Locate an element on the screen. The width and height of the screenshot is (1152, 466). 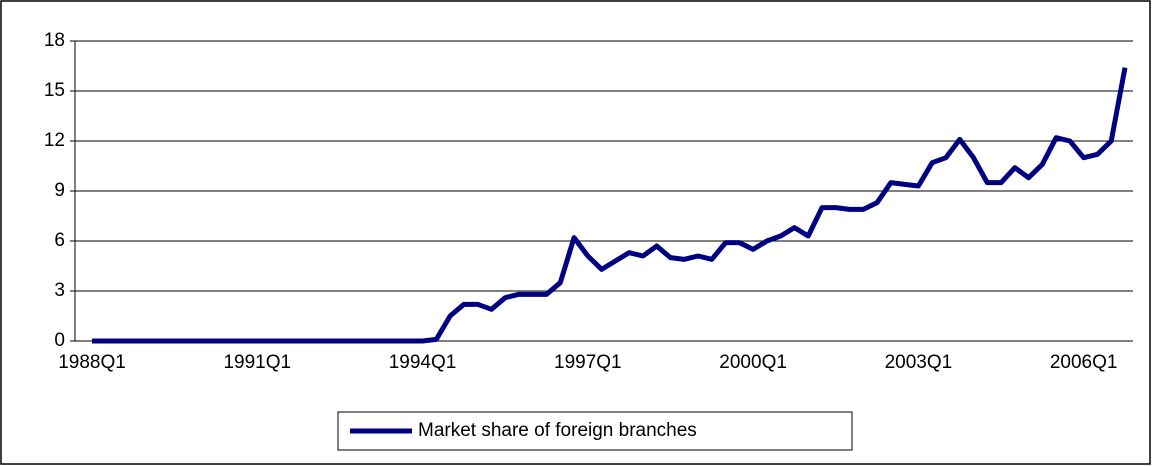
legend-box is located at coordinates (595, 431).